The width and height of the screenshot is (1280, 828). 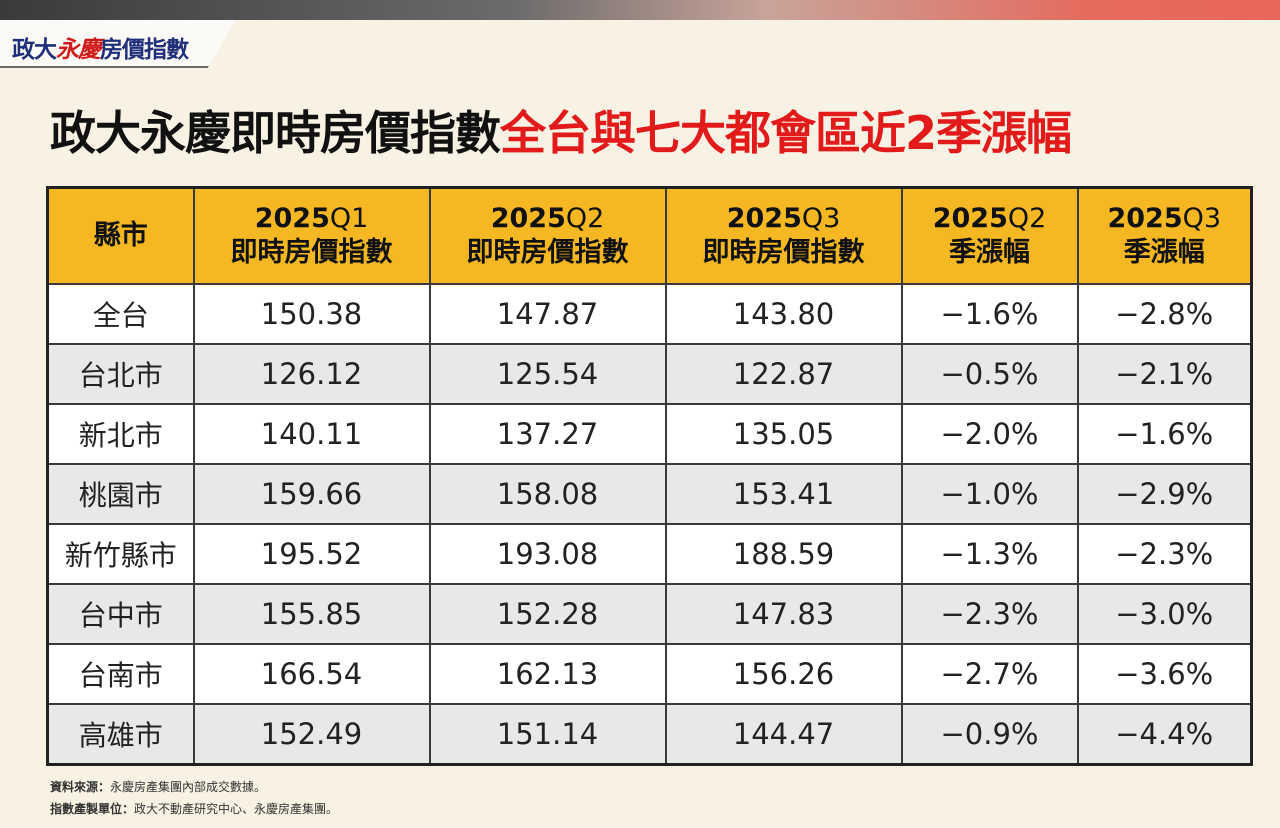 I want to click on value-cell: 188.59, so click(x=783, y=554).